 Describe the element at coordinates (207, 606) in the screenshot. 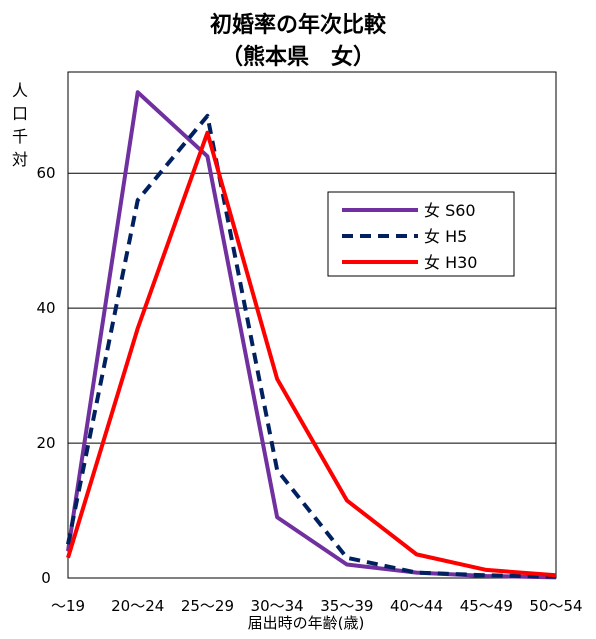

I see `x-tick-label: 25〜29` at that location.